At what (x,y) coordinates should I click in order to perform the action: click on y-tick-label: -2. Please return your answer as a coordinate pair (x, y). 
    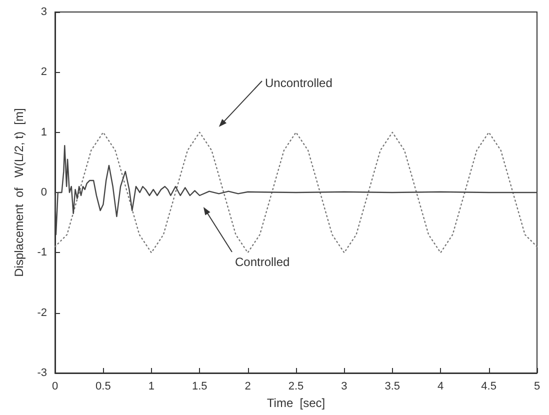
    Looking at the image, I should click on (42, 312).